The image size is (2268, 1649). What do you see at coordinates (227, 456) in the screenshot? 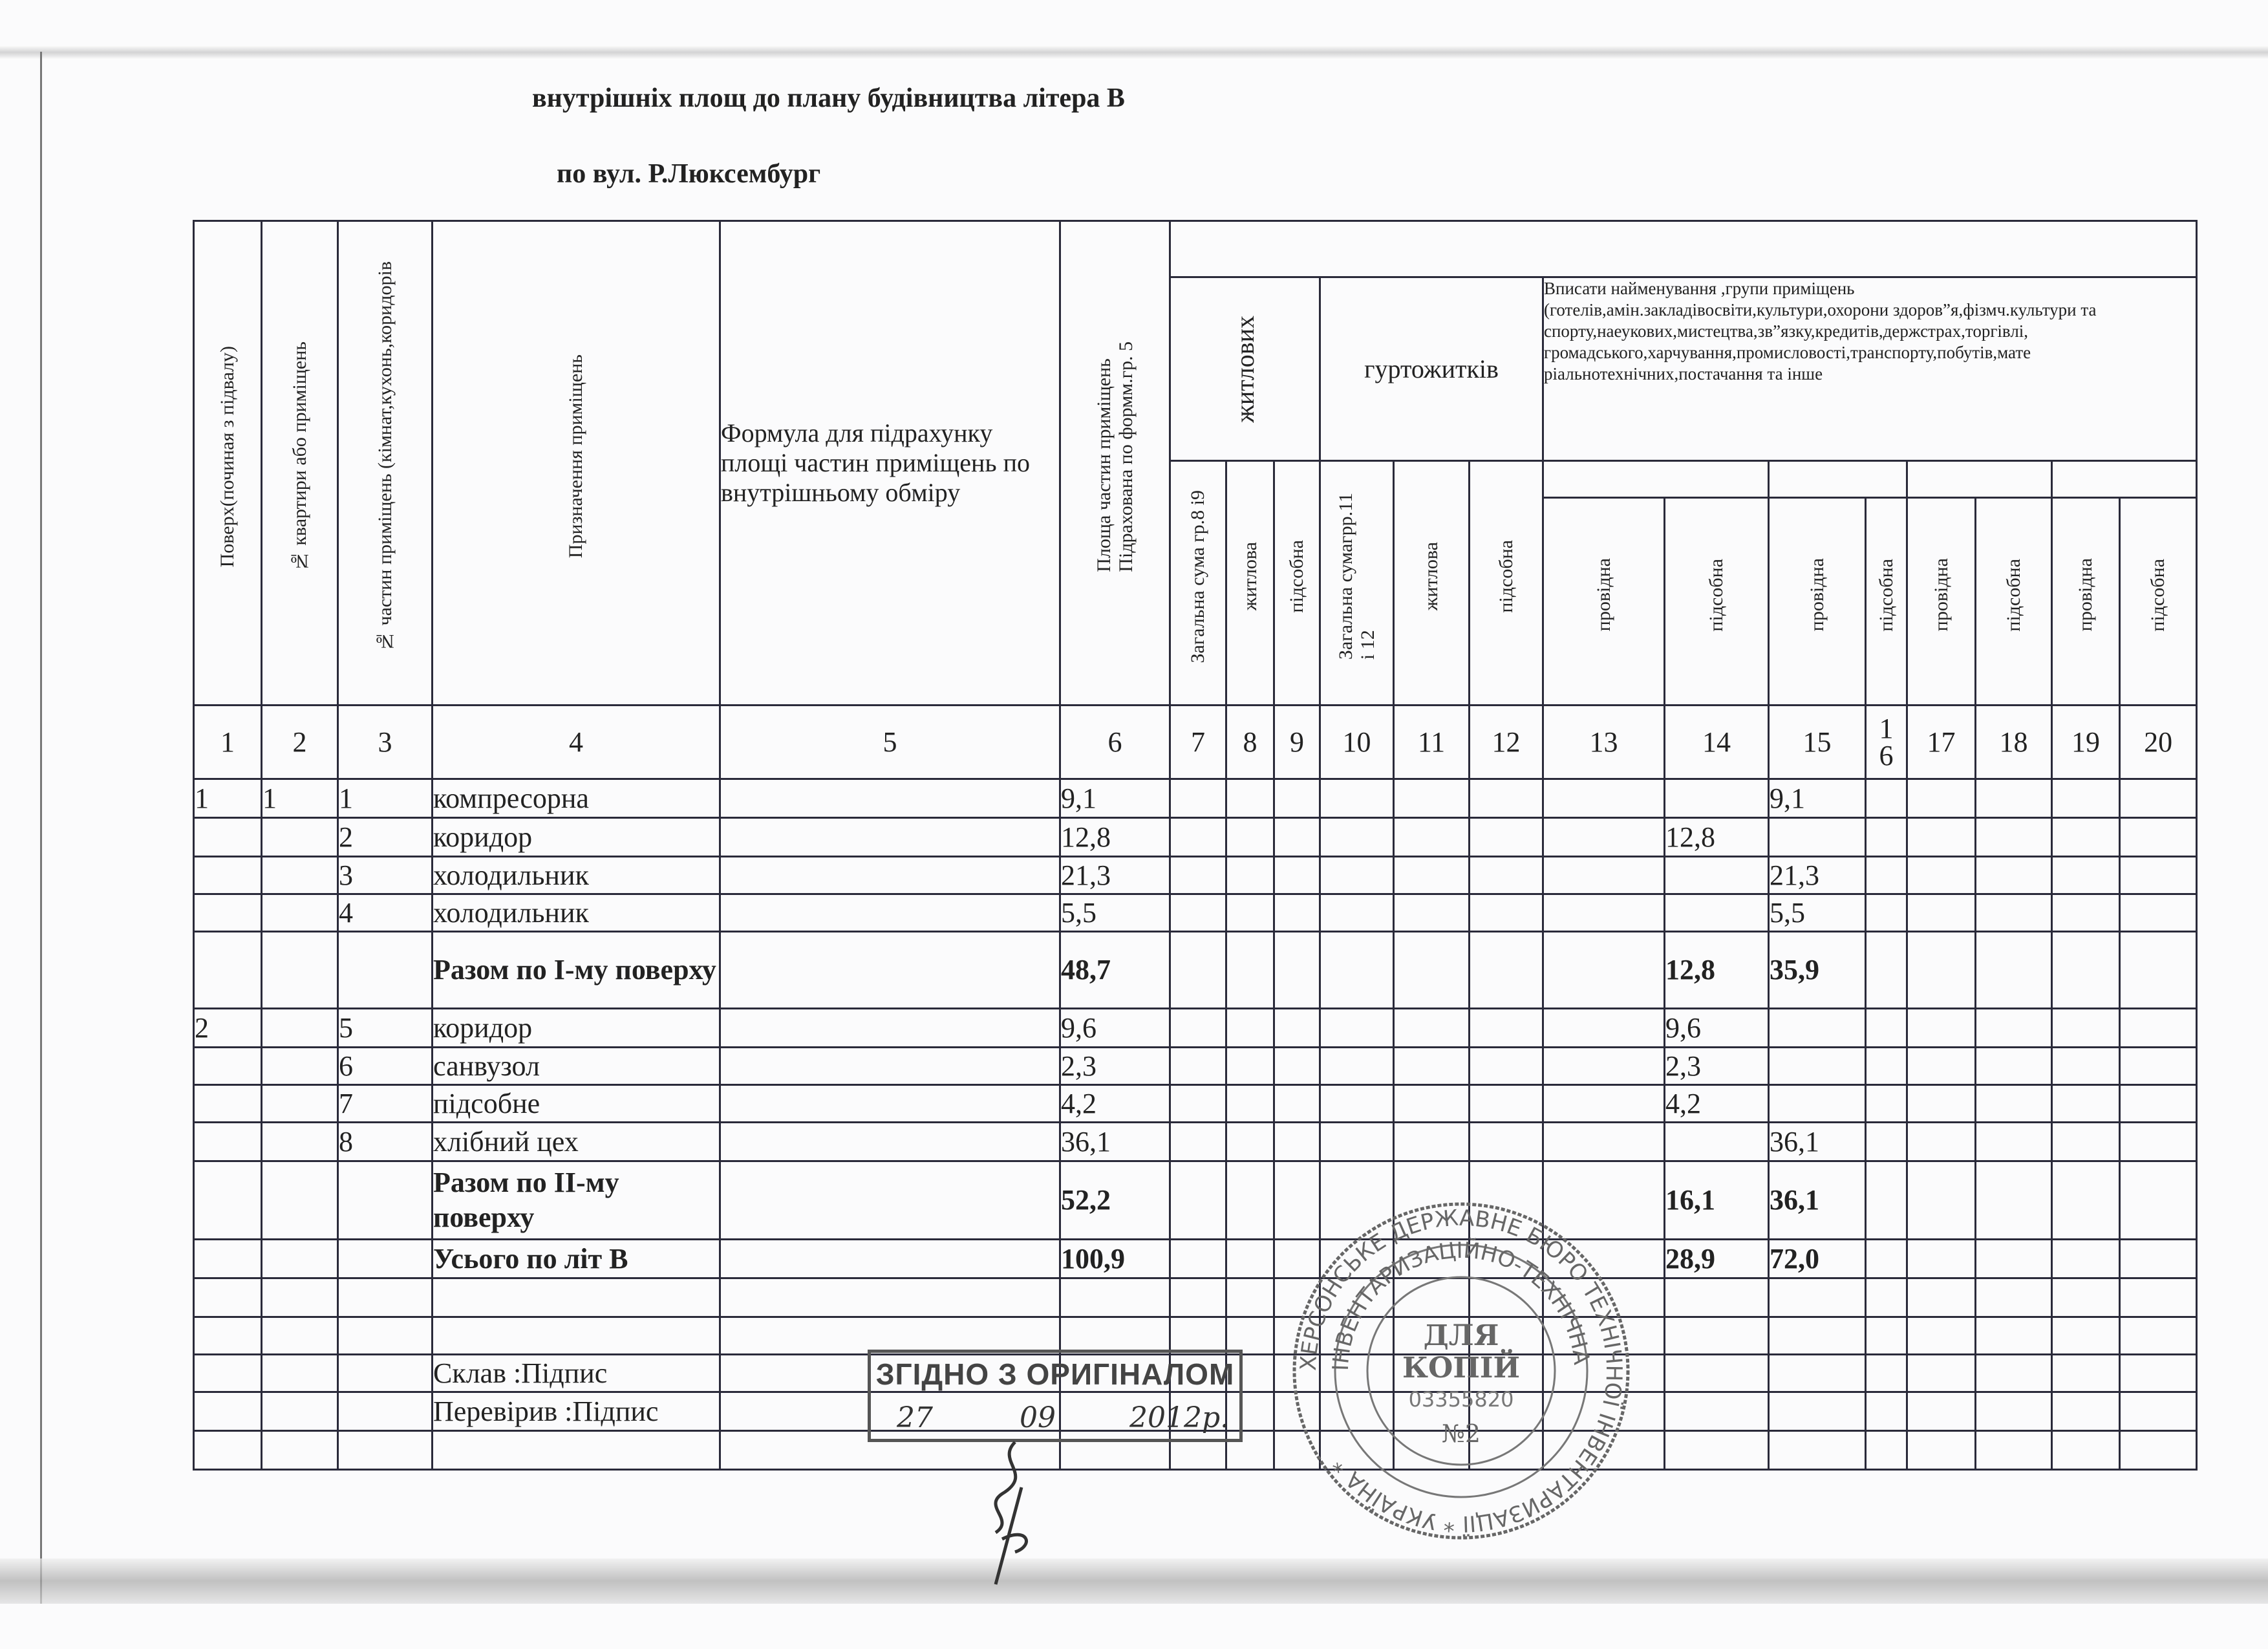
I see `header-floor-label: Поверх(починая з підвалу)` at bounding box center [227, 456].